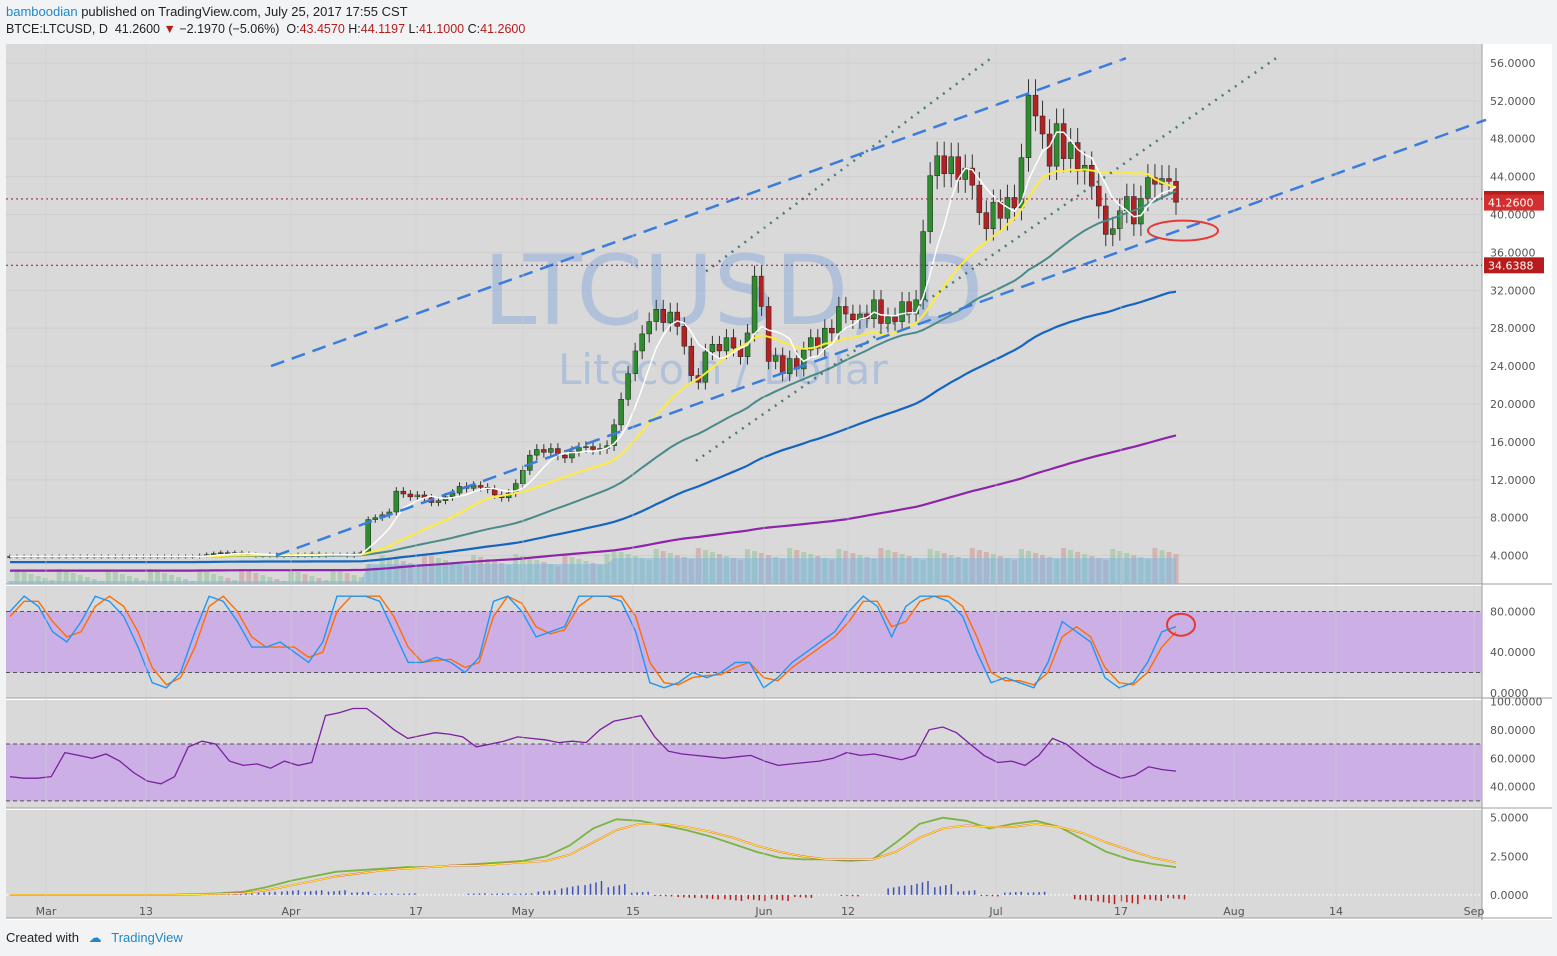 The height and width of the screenshot is (956, 1557). I want to click on indicator-tick-label: 0.0000, so click(1509, 693).